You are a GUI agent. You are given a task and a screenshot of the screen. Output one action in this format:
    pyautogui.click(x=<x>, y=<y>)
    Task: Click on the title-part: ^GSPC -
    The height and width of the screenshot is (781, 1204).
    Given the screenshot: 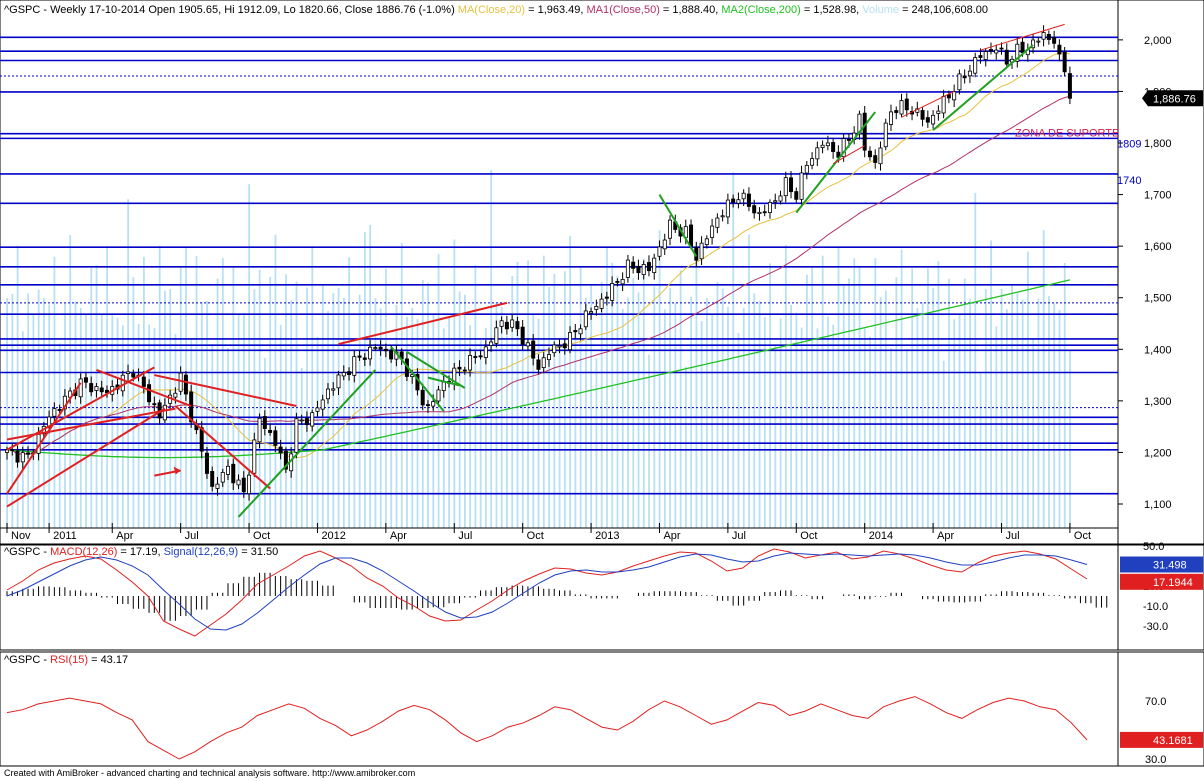 What is the action you would take?
    pyautogui.click(x=27, y=660)
    